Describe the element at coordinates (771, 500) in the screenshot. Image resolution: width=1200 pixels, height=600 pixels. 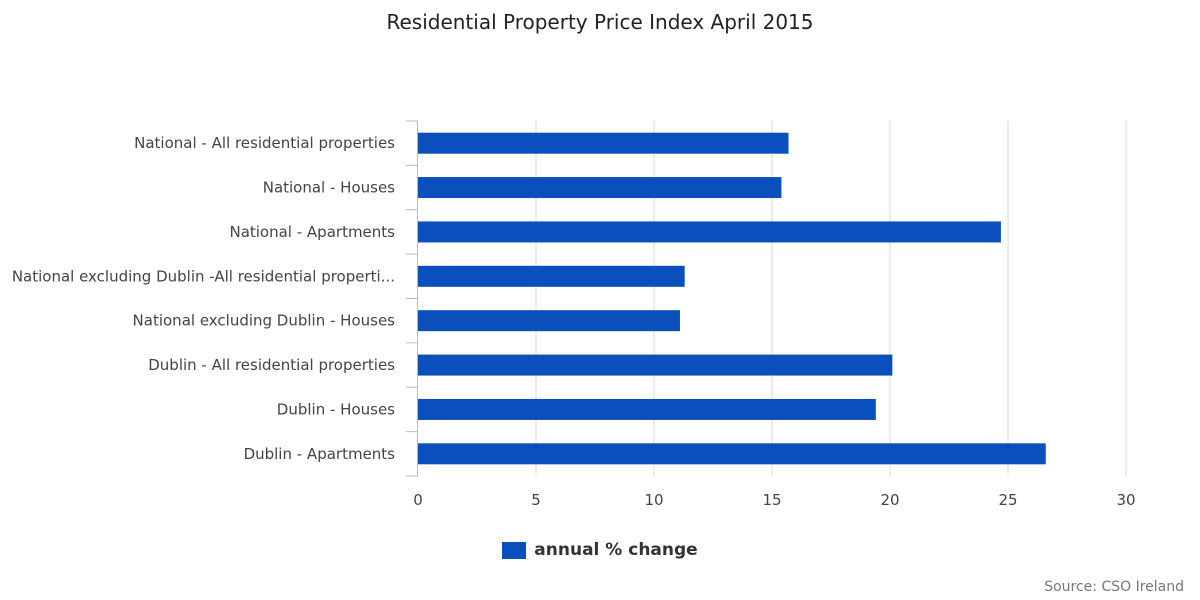
I see `x-tick-label: 15` at that location.